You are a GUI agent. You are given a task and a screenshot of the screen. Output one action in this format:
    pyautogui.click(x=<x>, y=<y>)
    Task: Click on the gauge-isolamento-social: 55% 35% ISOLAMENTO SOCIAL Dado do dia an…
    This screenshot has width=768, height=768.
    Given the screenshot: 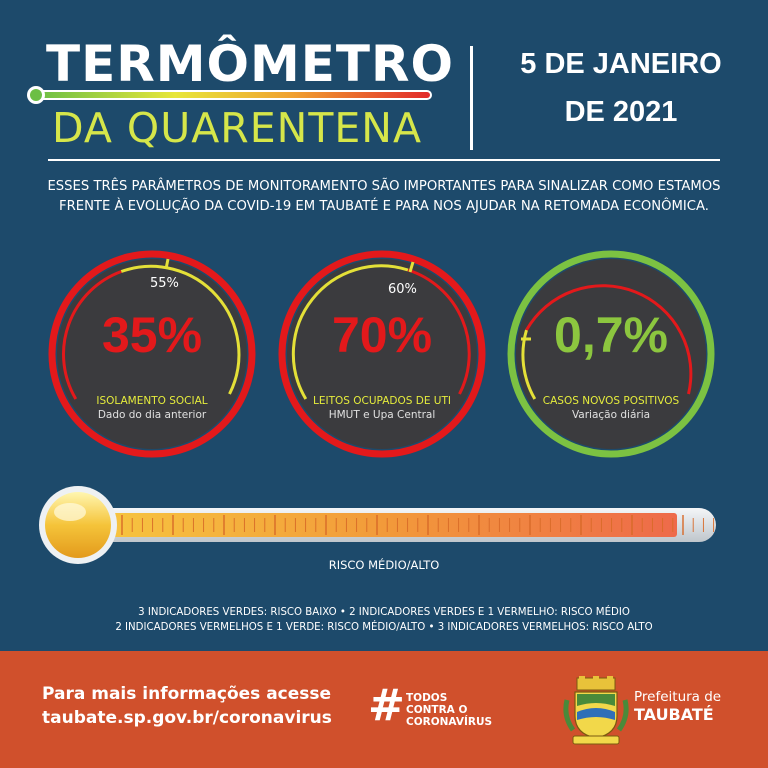 What is the action you would take?
    pyautogui.click(x=152, y=354)
    